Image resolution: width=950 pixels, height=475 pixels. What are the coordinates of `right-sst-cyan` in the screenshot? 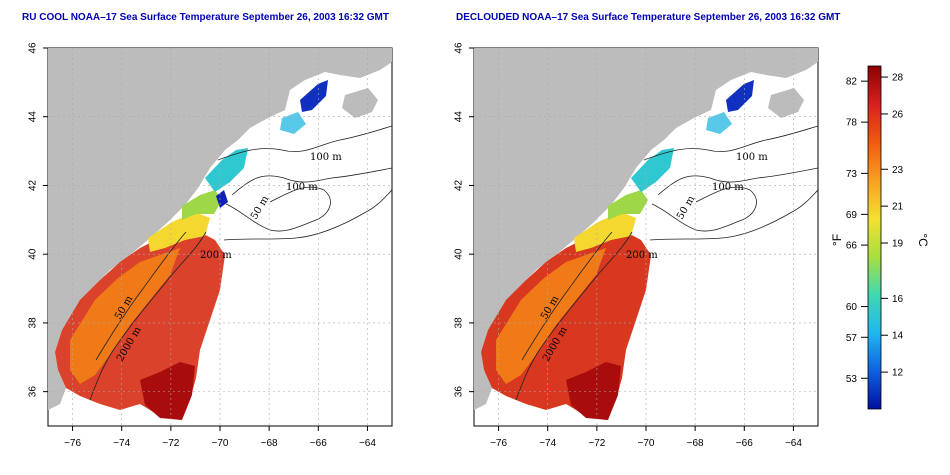 It's located at (652, 170).